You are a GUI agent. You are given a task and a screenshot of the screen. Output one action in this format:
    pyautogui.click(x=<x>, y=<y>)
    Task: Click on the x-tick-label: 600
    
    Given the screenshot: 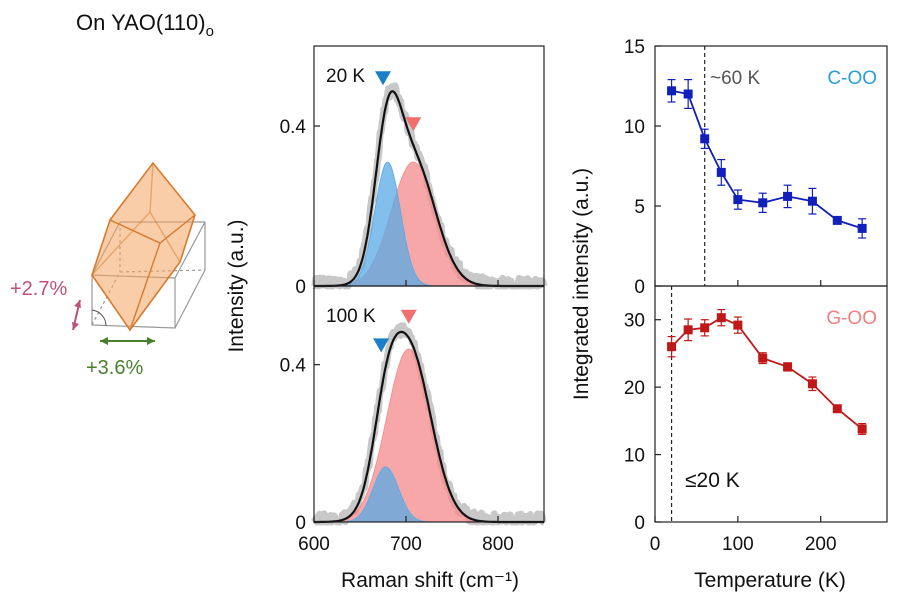 What is the action you would take?
    pyautogui.click(x=314, y=544)
    